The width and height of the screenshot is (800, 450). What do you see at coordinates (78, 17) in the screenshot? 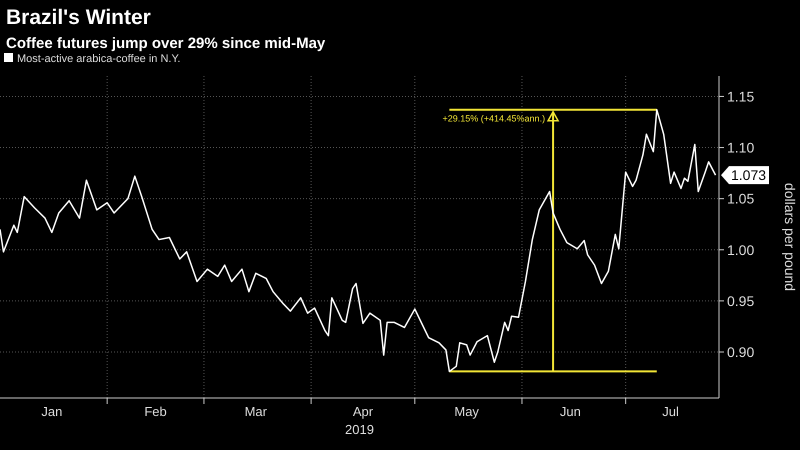
I see `chart-title: Brazil's Winter` at bounding box center [78, 17].